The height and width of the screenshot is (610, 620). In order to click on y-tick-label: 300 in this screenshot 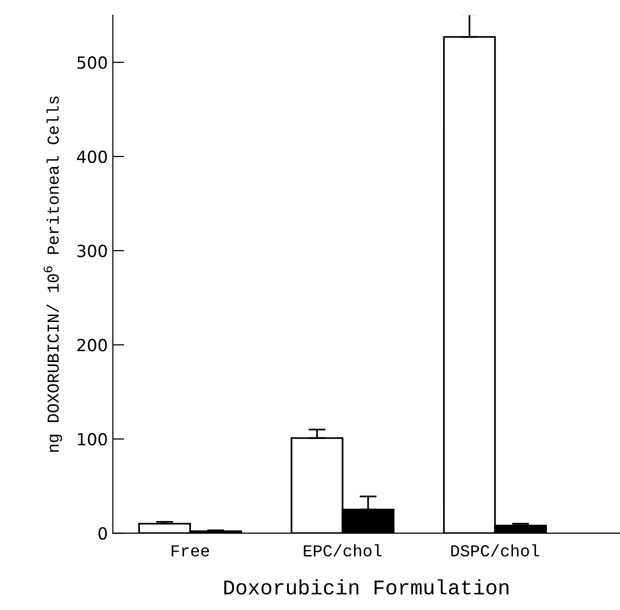, I will do `click(92, 251)`.